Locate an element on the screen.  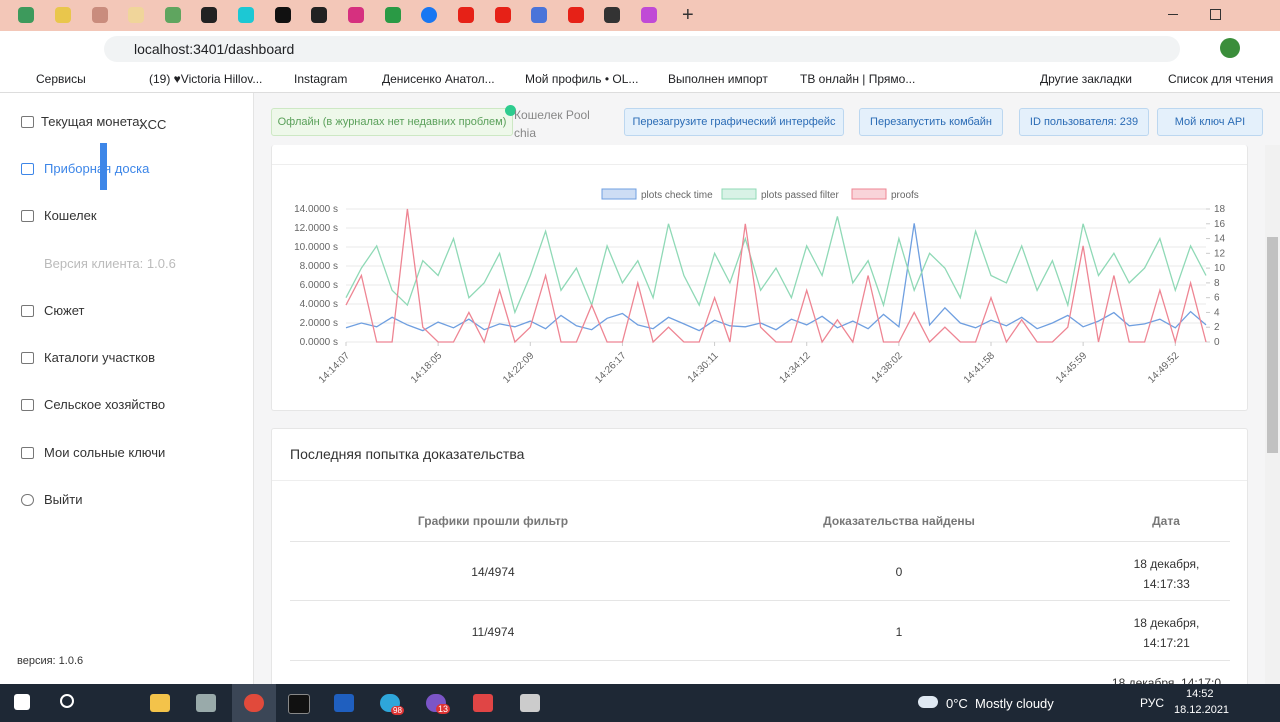
x-tick-label: 14:45:59 is located at coordinates (1072, 368).